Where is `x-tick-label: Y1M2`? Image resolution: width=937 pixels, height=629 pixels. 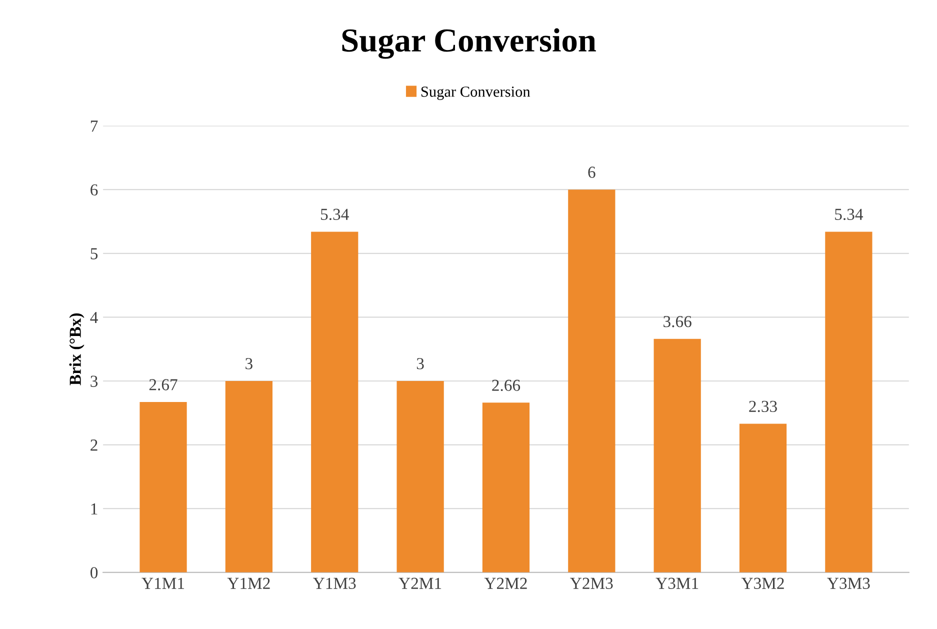
x-tick-label: Y1M2 is located at coordinates (248, 583).